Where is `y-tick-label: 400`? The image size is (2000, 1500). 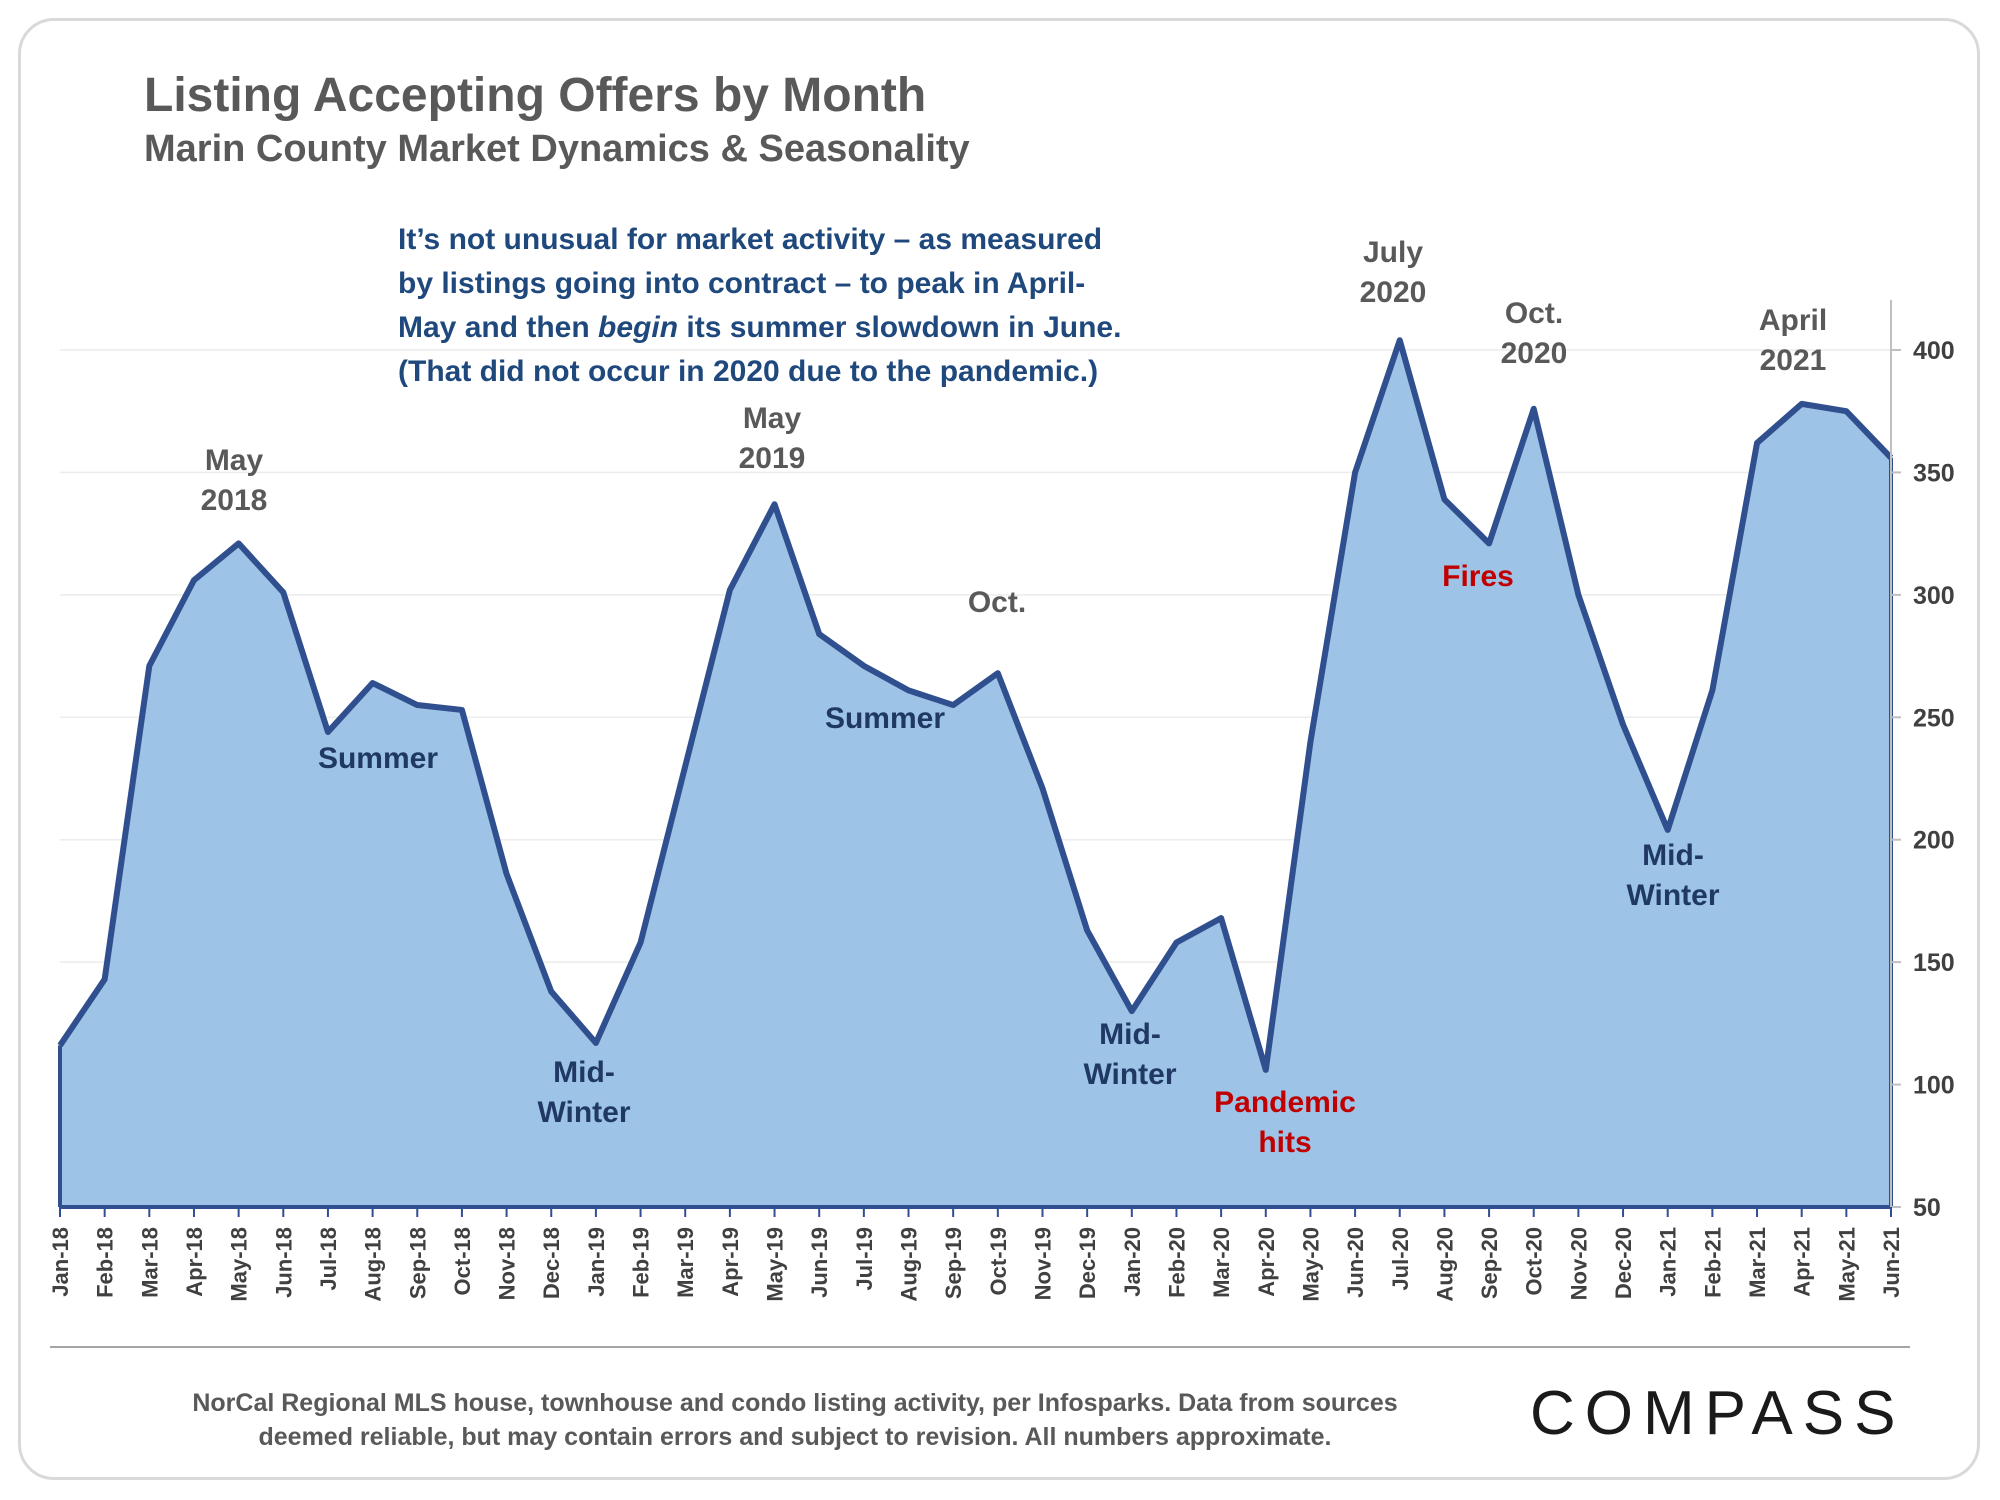
y-tick-label: 400 is located at coordinates (1934, 351).